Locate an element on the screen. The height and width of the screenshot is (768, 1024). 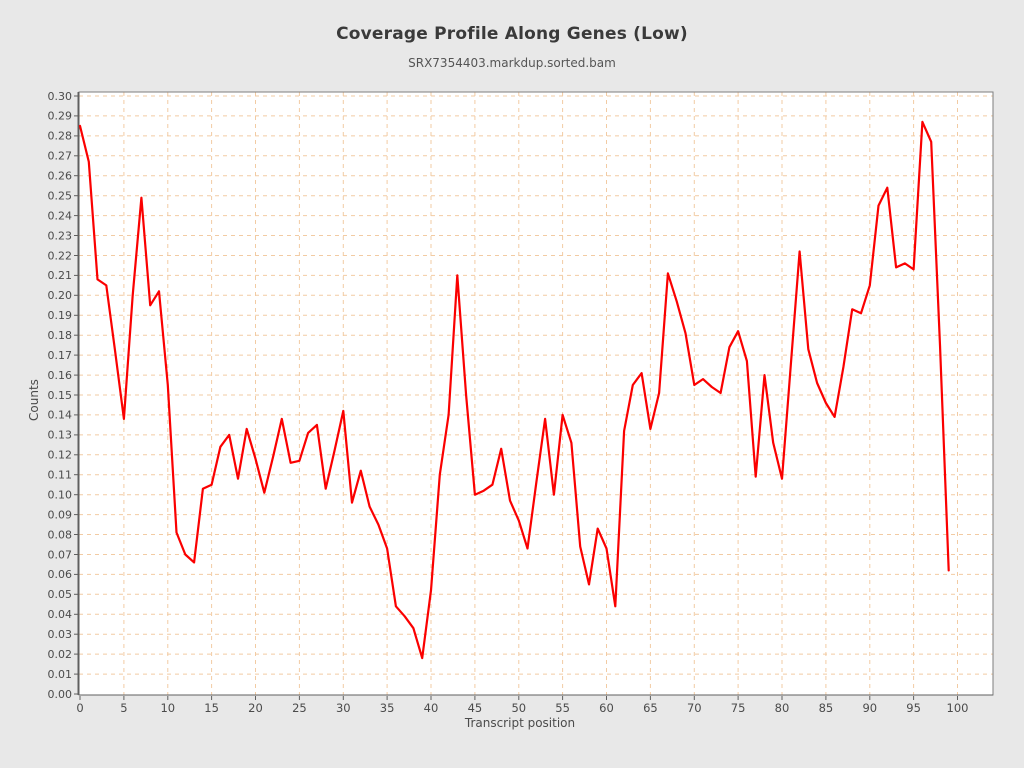
y-tick-label: 0.08 is located at coordinates (60, 534).